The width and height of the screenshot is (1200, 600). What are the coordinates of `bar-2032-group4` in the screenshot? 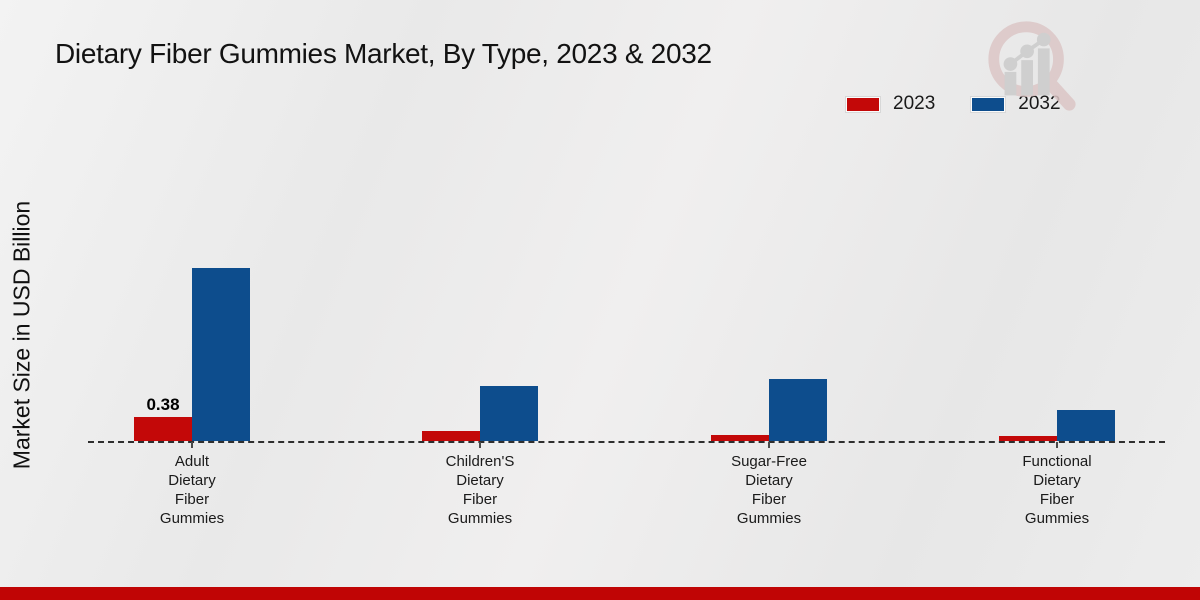 It's located at (1086, 425).